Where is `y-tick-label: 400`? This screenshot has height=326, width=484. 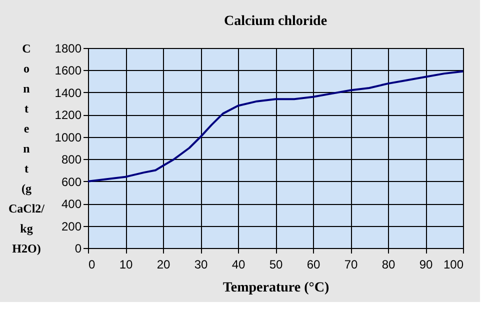 y-tick-label: 400 is located at coordinates (71, 204).